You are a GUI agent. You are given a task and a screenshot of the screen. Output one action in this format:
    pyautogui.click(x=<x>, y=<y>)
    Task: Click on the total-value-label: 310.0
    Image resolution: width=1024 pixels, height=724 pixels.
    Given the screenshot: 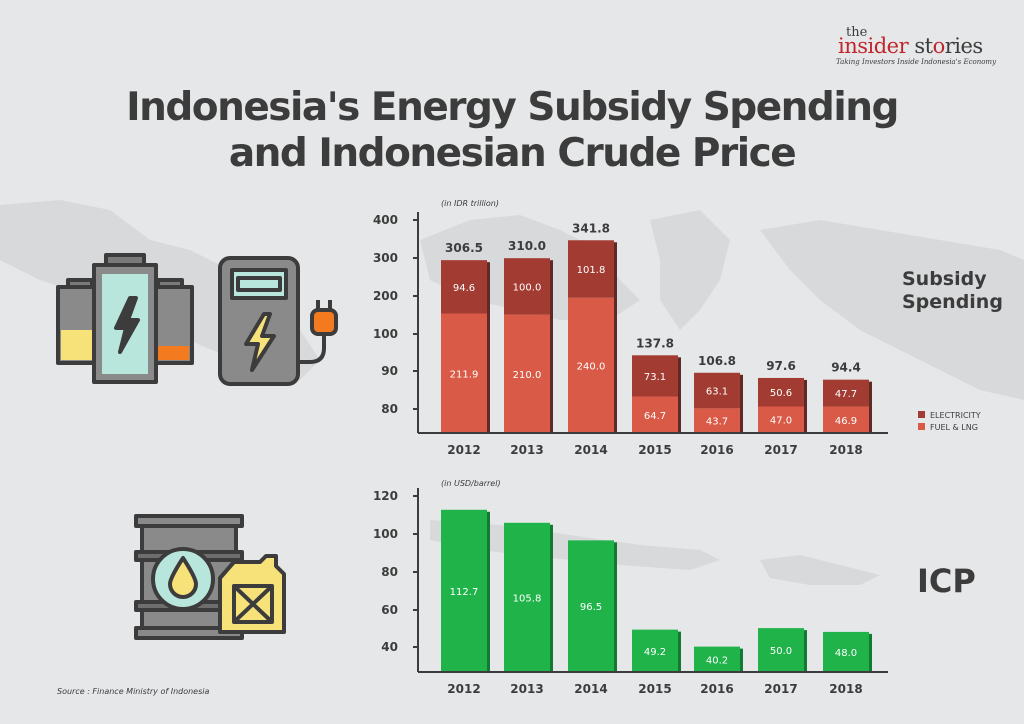 What is the action you would take?
    pyautogui.click(x=527, y=246)
    